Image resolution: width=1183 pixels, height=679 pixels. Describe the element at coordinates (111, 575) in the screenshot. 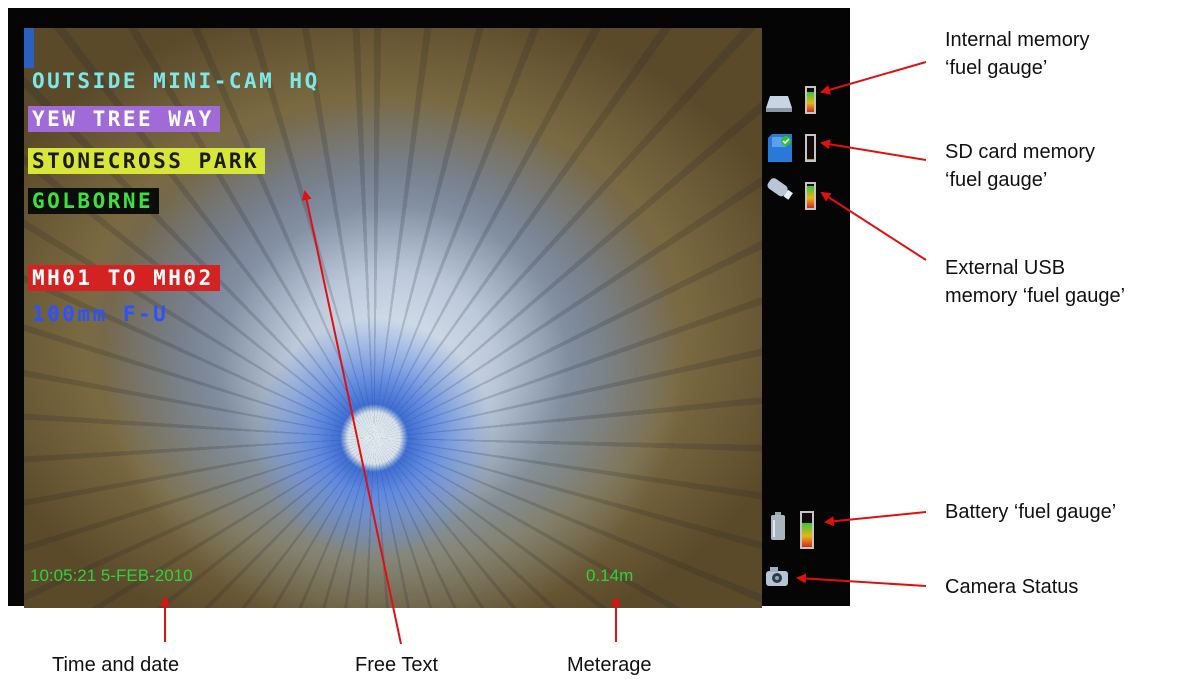

I see `timestamp: 10:05:21 5-FEB-2010` at that location.